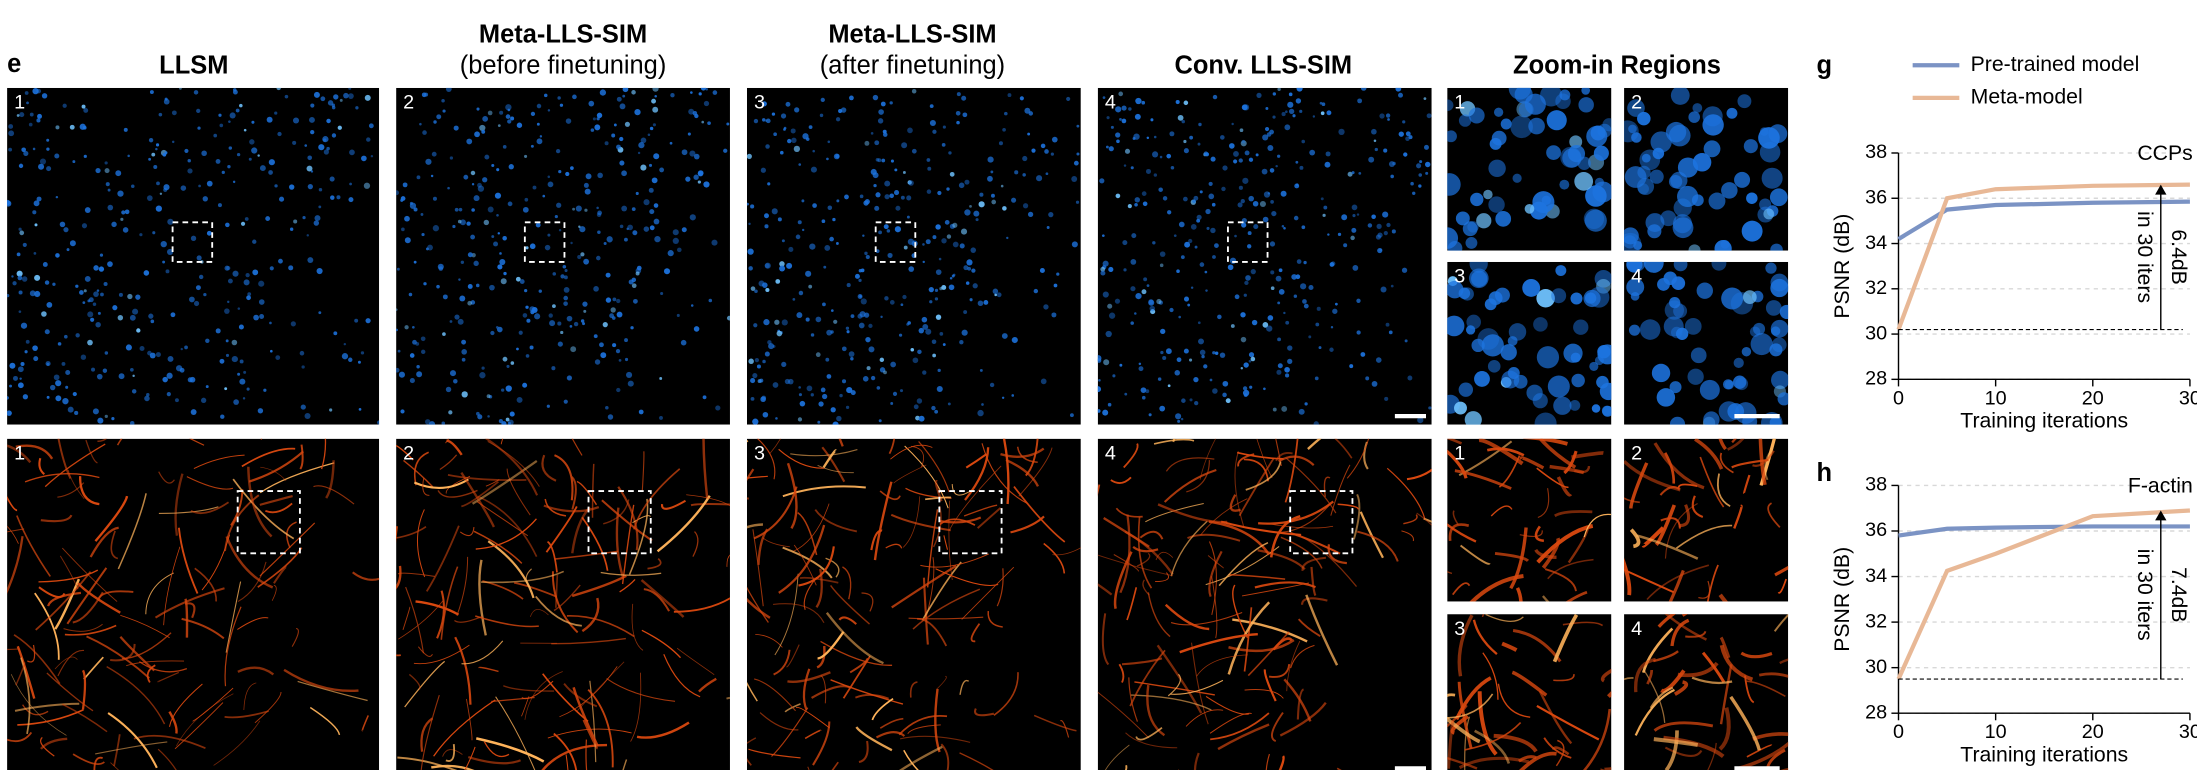 Image resolution: width=2197 pixels, height=770 pixels. Describe the element at coordinates (2161, 189) in the screenshot. I see `arrow-head` at that location.